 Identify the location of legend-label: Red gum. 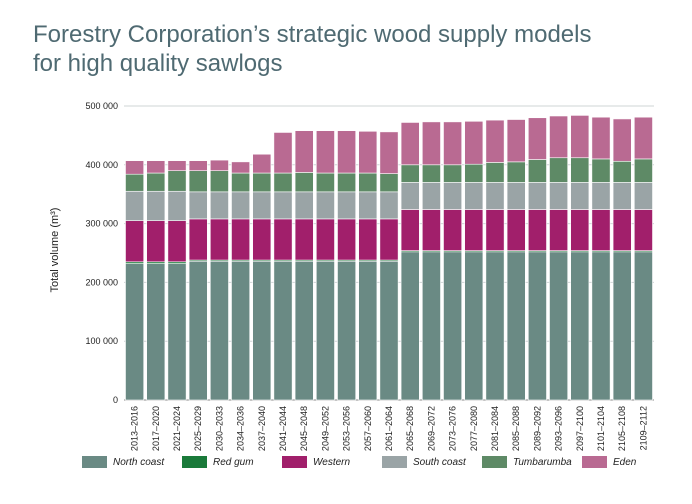
(233, 462).